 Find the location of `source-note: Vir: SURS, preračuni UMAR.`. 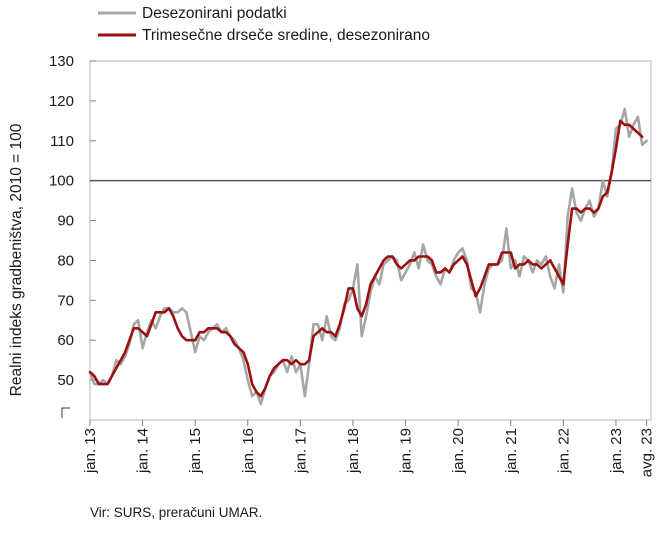

source-note: Vir: SURS, preračuni UMAR. is located at coordinates (176, 512).